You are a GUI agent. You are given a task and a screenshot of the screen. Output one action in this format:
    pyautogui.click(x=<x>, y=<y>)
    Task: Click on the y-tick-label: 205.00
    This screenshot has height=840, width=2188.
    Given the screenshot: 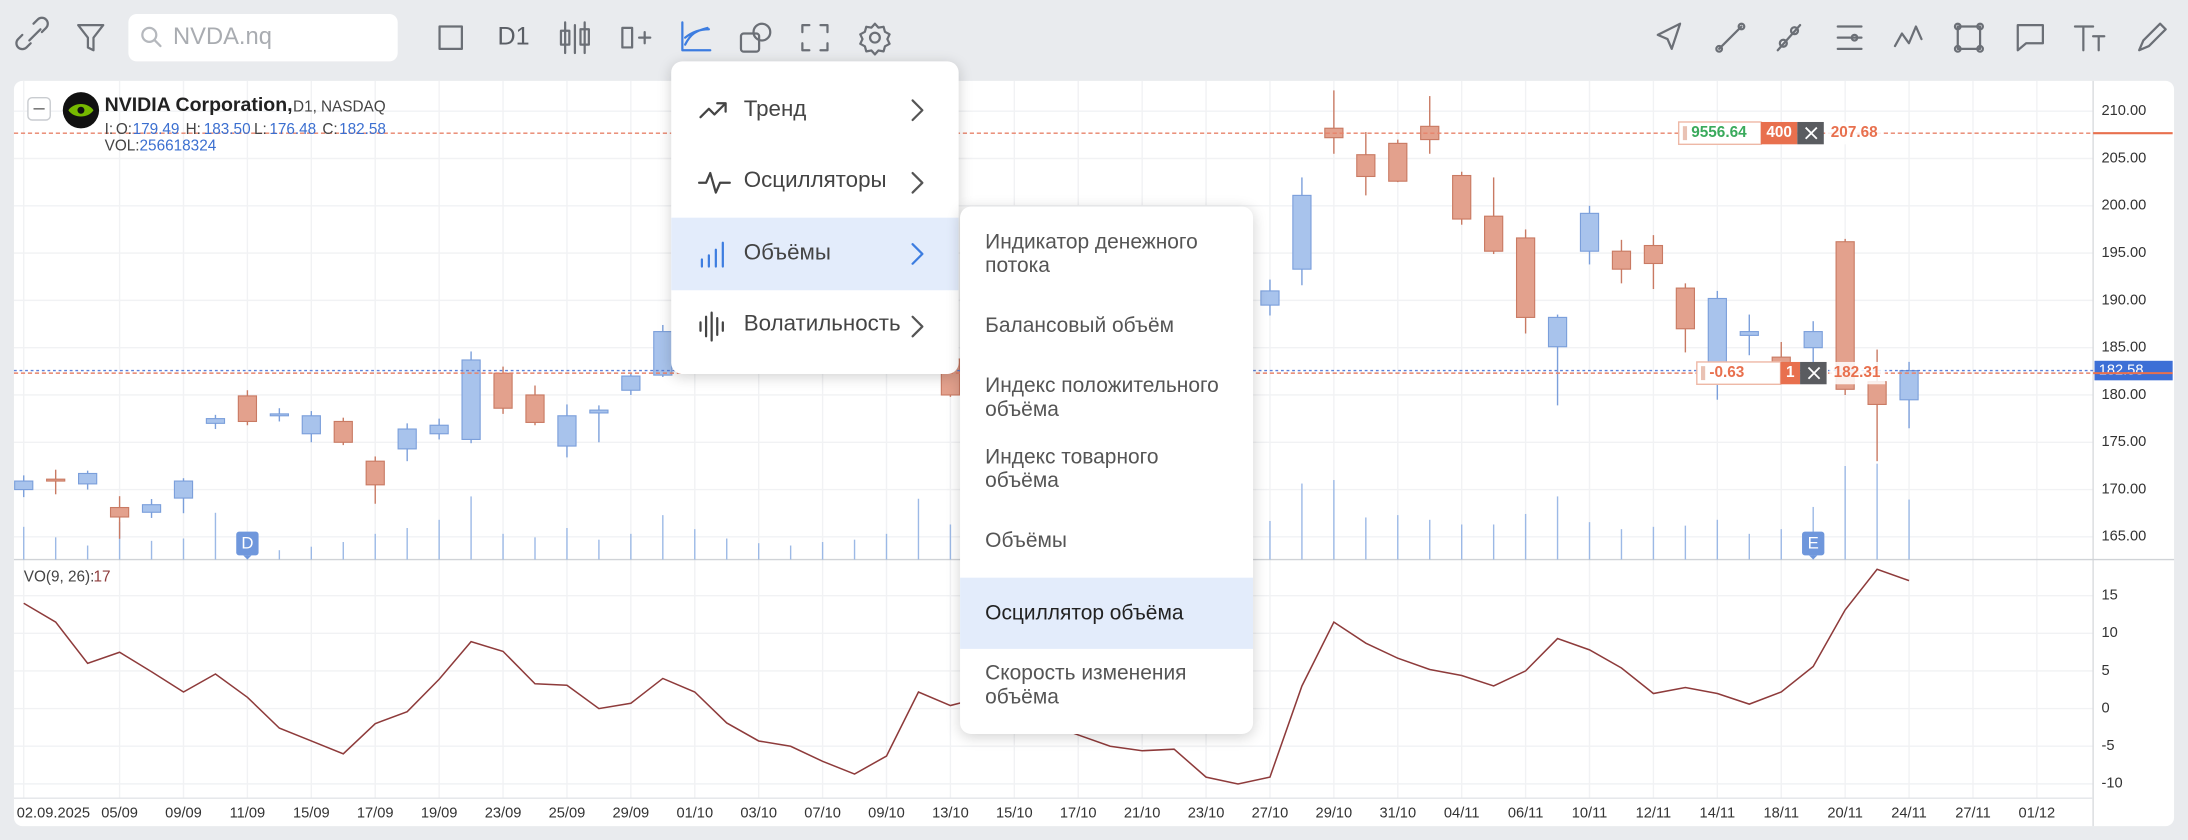 What is the action you would take?
    pyautogui.click(x=2123, y=158)
    